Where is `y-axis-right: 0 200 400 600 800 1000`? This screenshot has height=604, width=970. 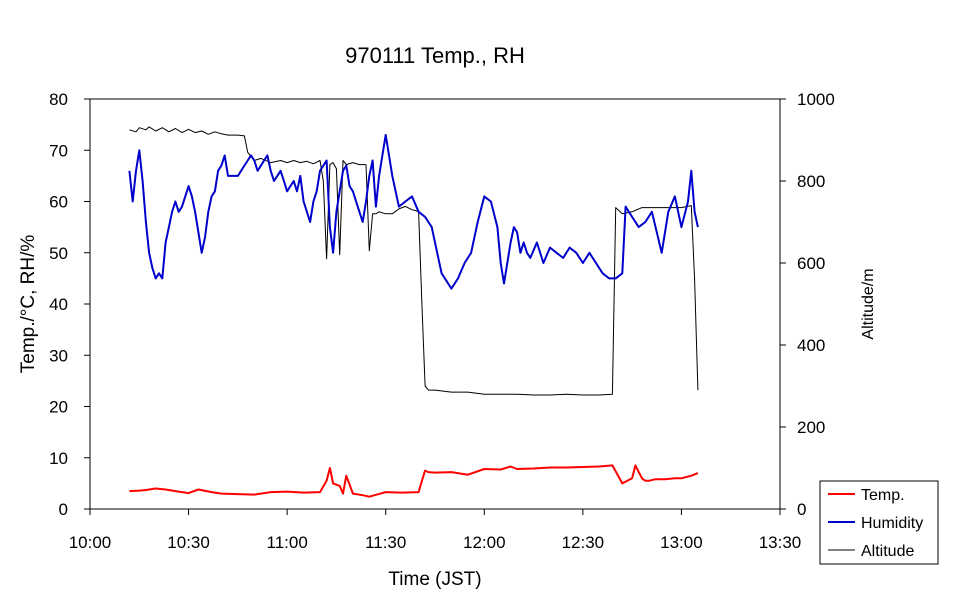
y-axis-right: 0 200 400 600 800 1000 is located at coordinates (807, 304).